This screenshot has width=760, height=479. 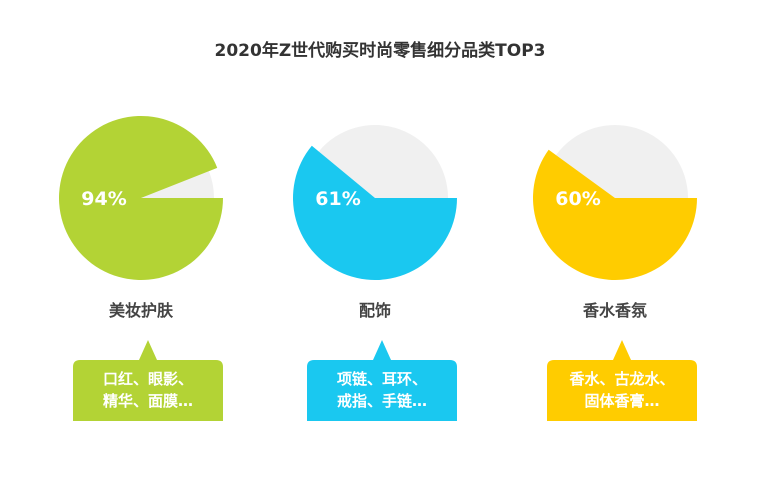 I want to click on data-label: 94%, so click(x=103, y=199).